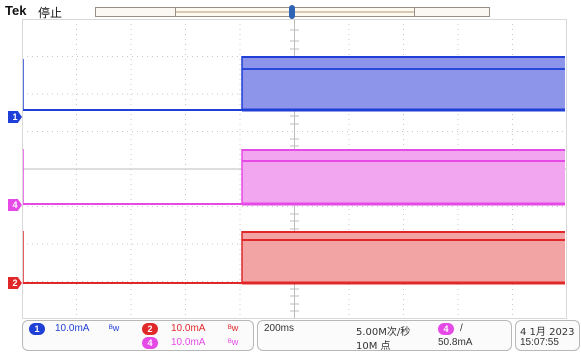  What do you see at coordinates (446, 329) in the screenshot?
I see `trigger-source-badge: 4` at bounding box center [446, 329].